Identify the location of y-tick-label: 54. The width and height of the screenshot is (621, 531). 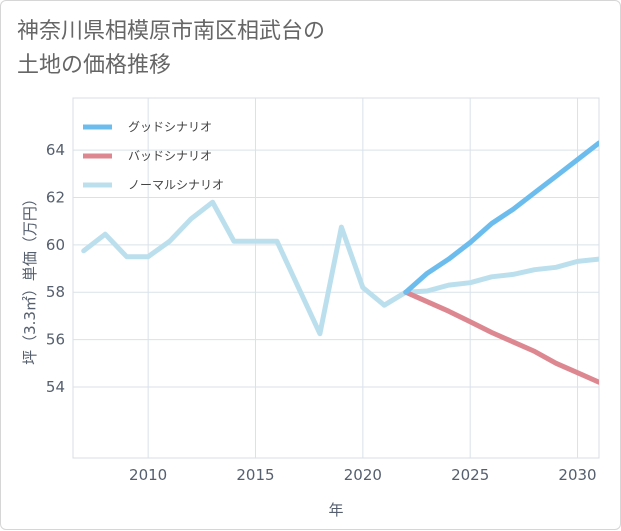
(55, 387).